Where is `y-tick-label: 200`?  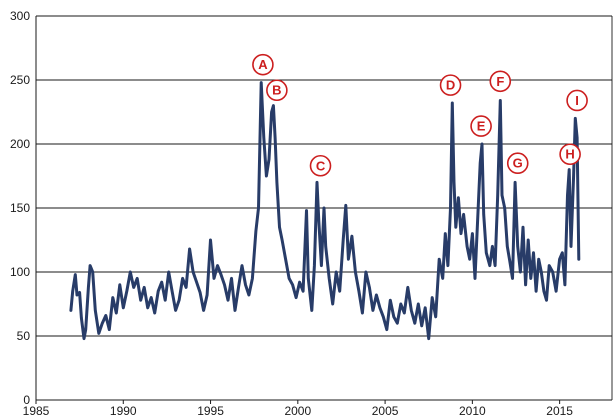
y-tick-label: 200 is located at coordinates (20, 144).